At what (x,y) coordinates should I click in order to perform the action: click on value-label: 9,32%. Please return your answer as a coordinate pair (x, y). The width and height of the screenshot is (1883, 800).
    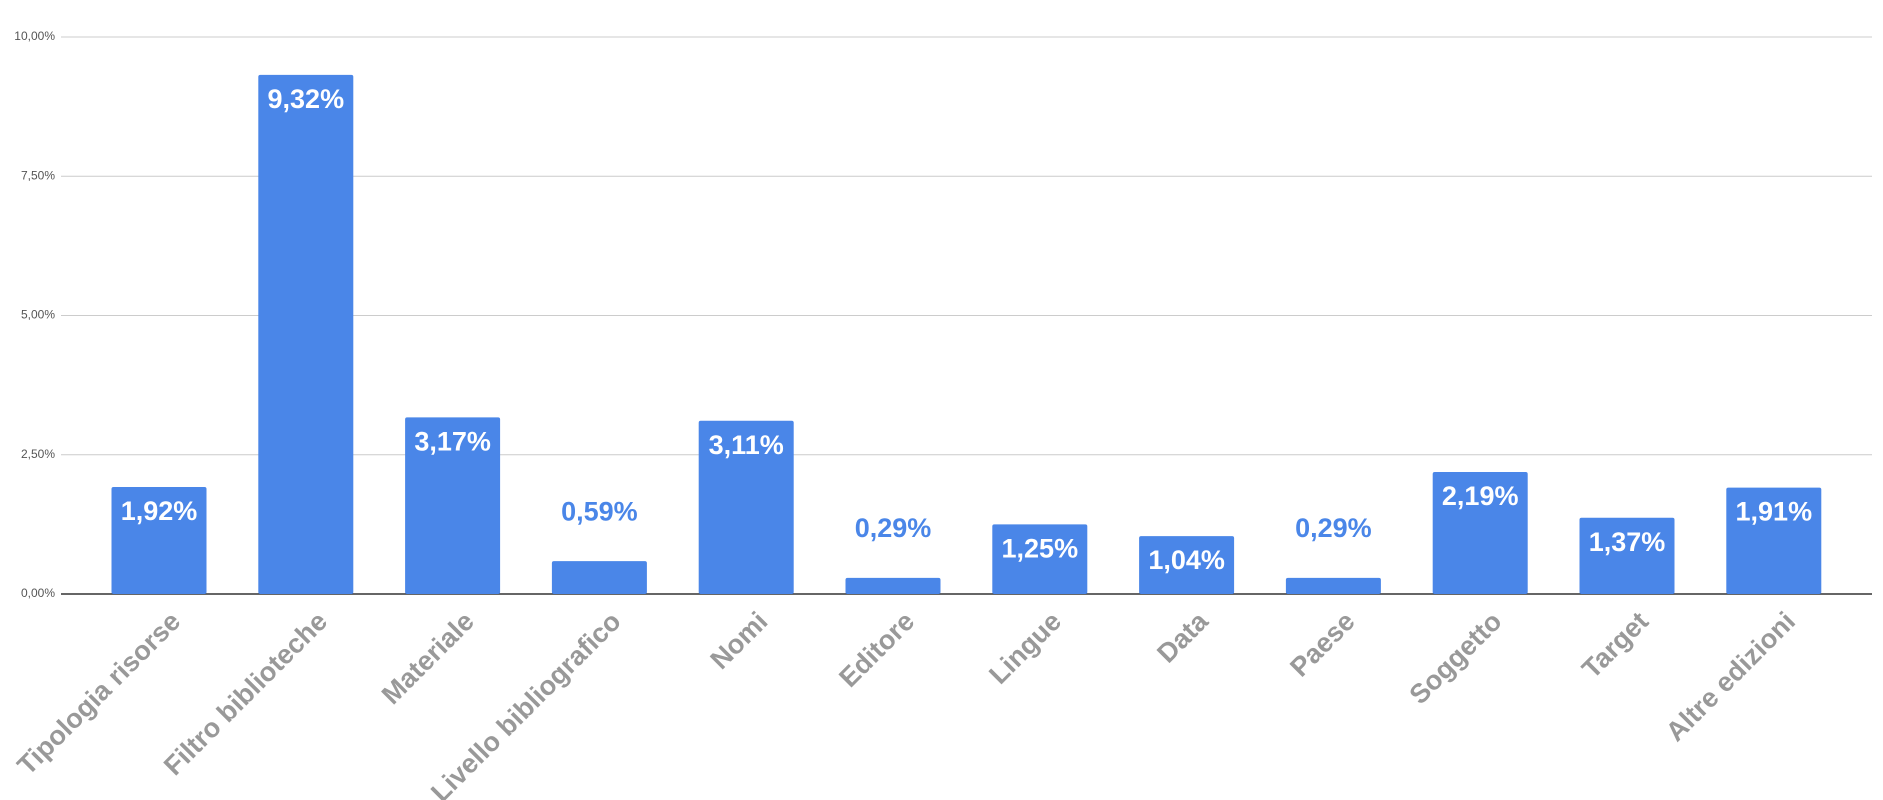
    Looking at the image, I should click on (306, 99).